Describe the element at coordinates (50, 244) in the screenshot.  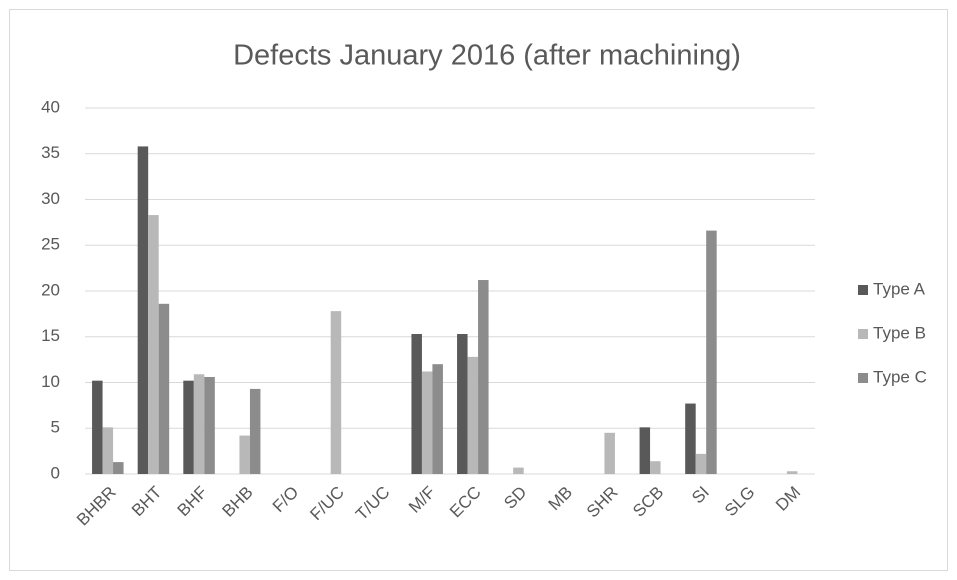
I see `y-tick-label: 25` at that location.